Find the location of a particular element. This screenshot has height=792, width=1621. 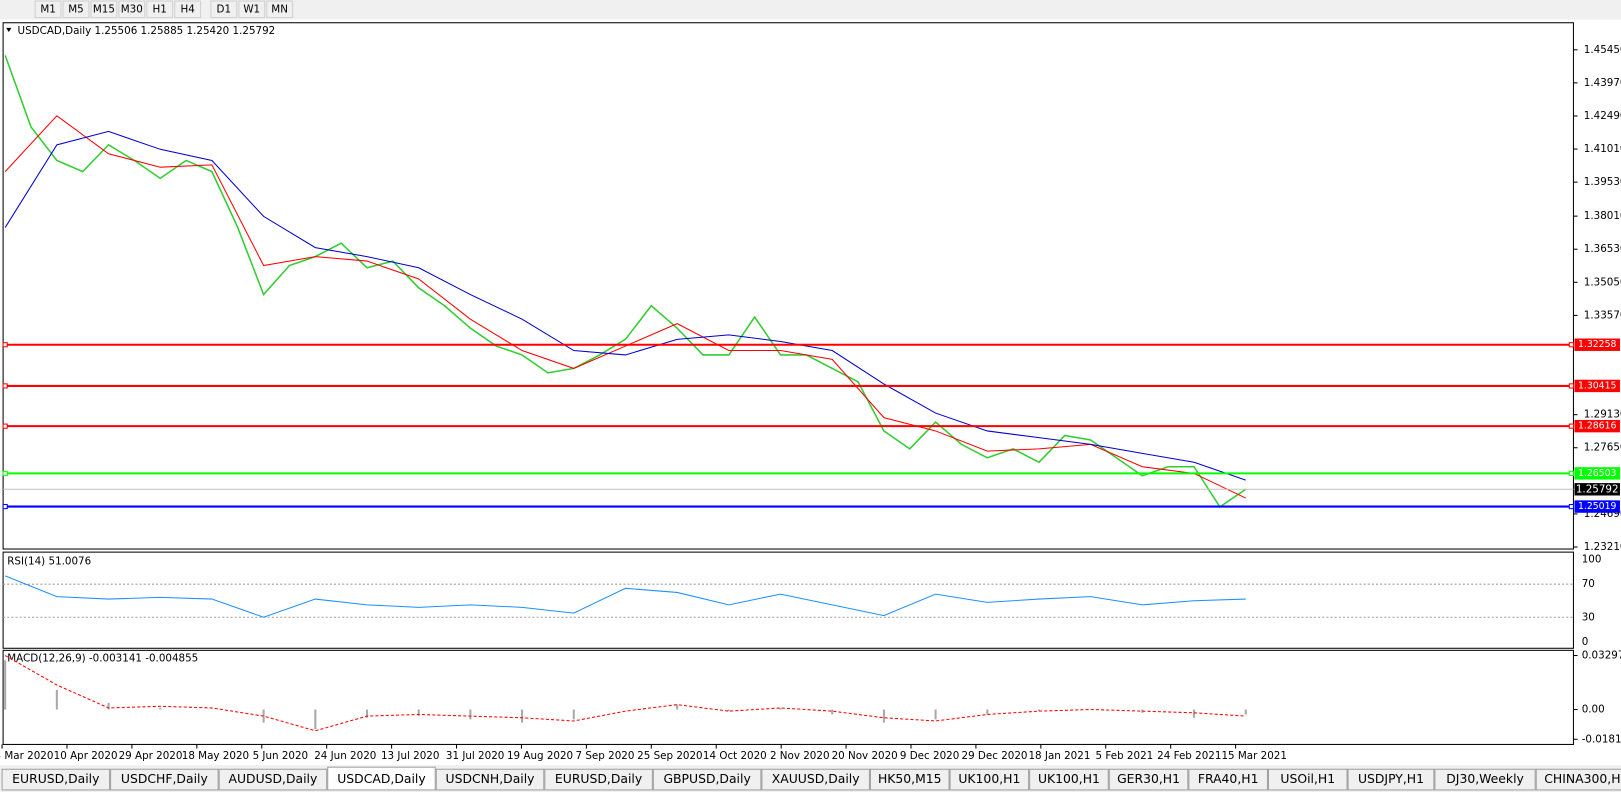

tab-label: USDCAD,Daily is located at coordinates (381, 778).